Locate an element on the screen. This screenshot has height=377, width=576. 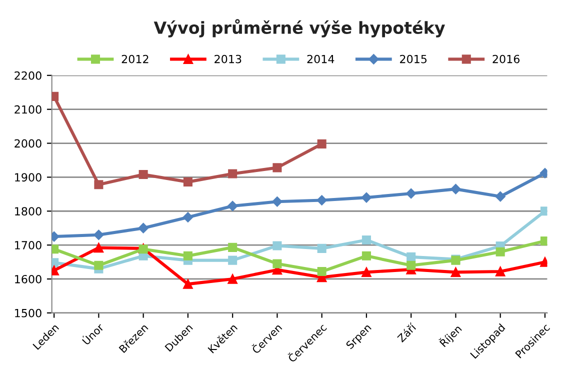
y-tick-label: 1700 is located at coordinates (28, 245).